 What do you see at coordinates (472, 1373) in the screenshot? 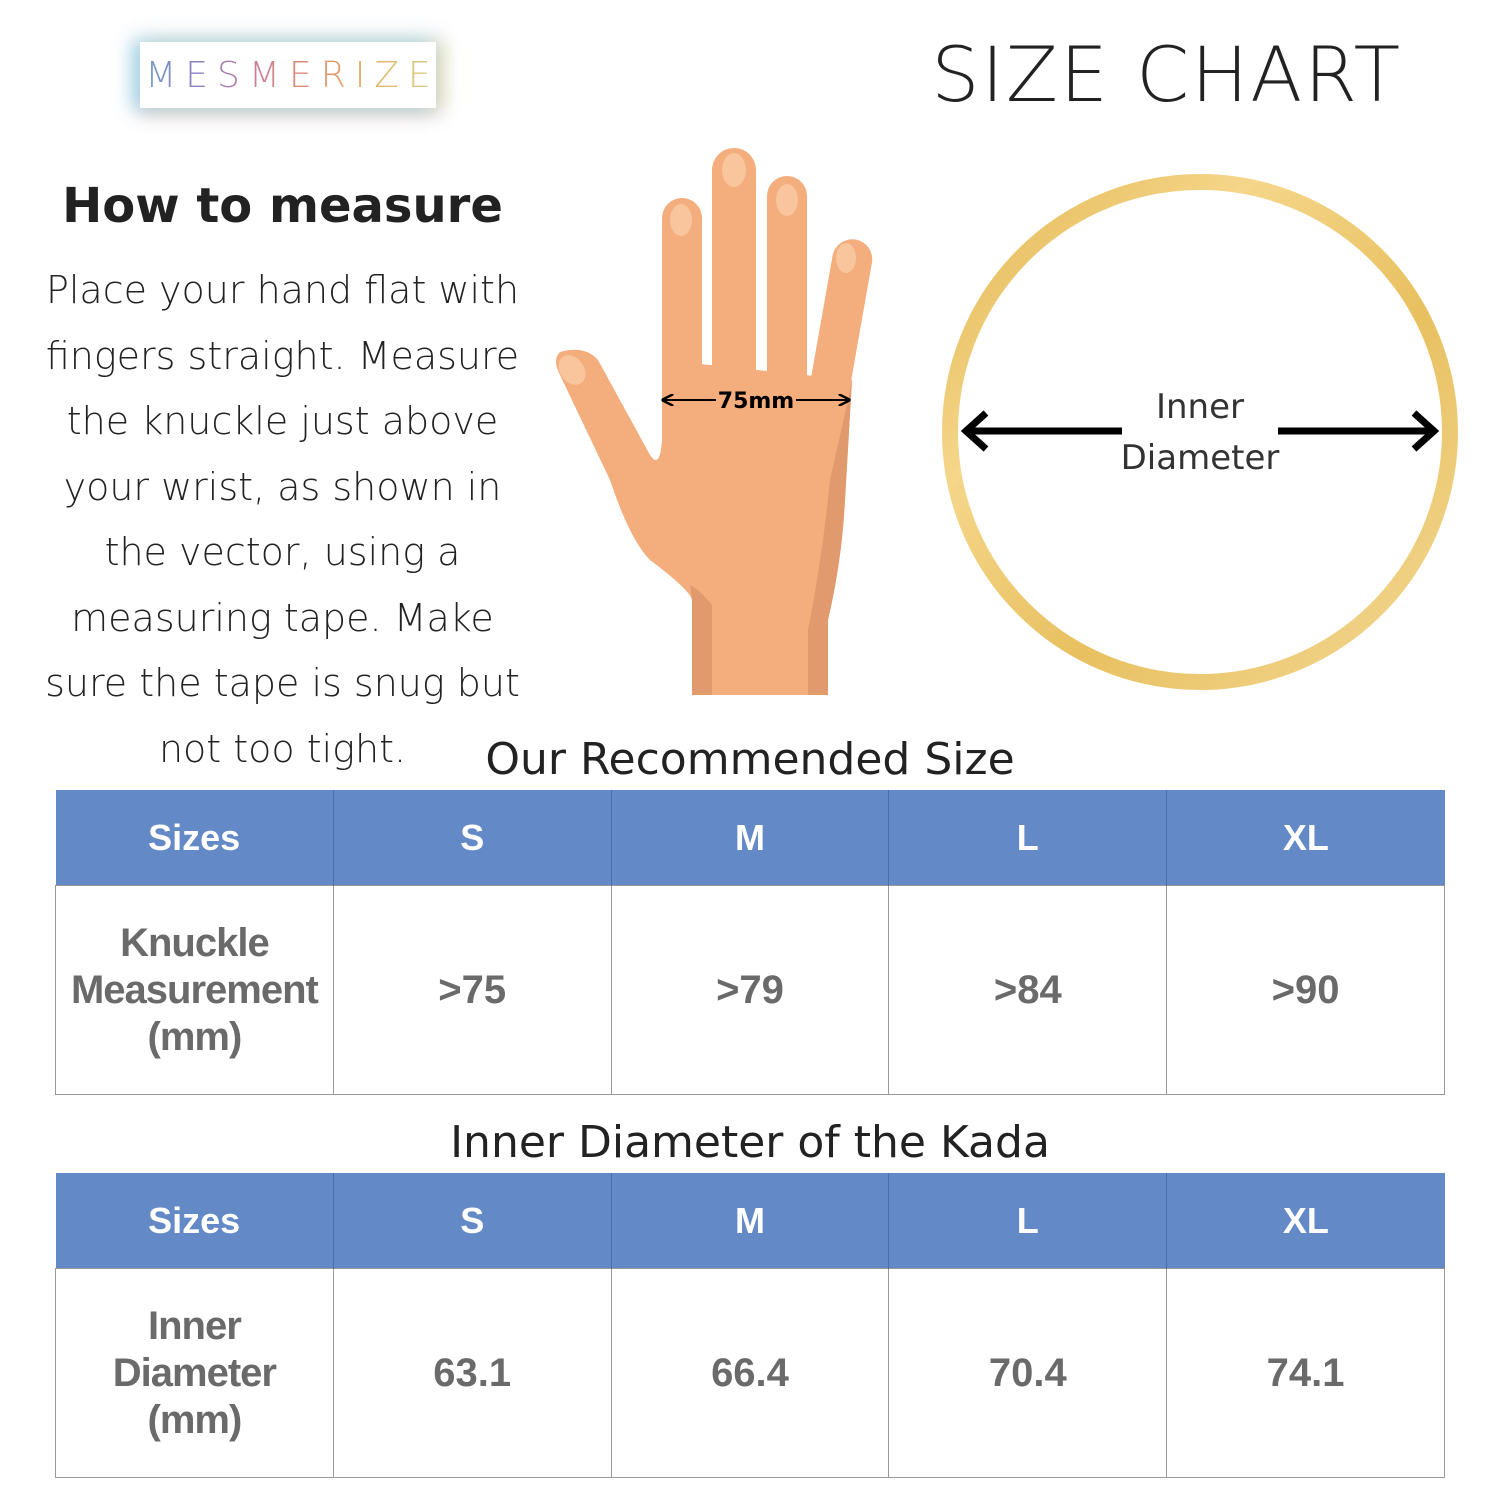
I see `value-cell: 63.1` at bounding box center [472, 1373].